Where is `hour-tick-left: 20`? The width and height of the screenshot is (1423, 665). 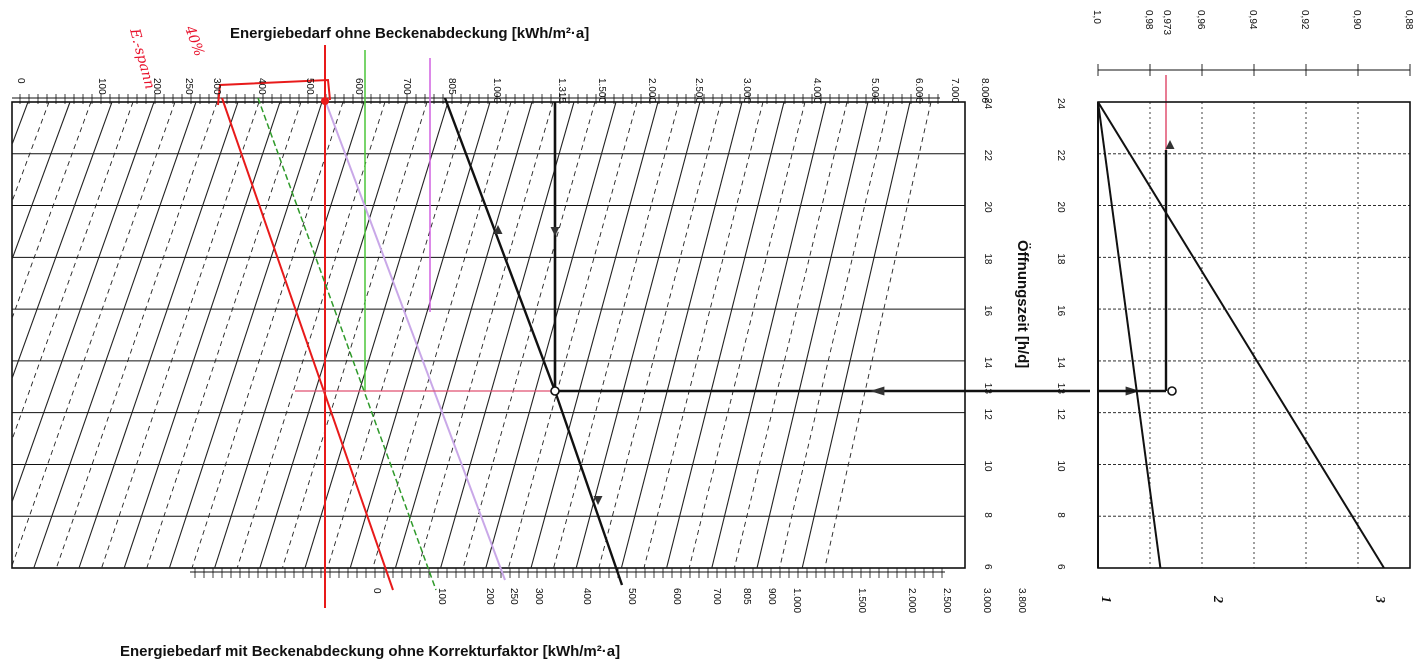
hour-tick-left: 20 is located at coordinates (987, 208).